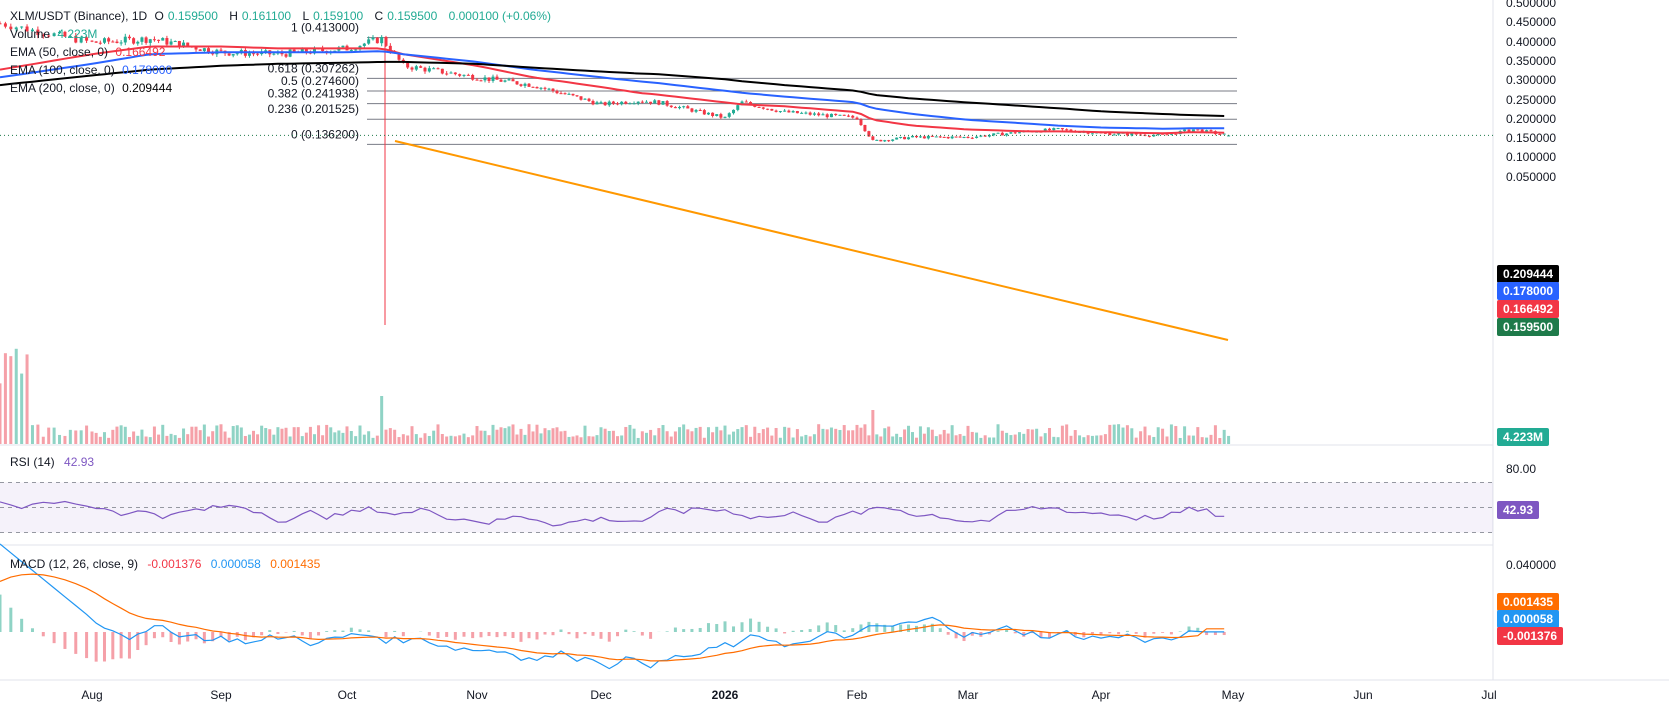 This screenshot has height=726, width=1669. What do you see at coordinates (1518, 510) in the screenshot?
I see `rsi-tag: 42.93` at bounding box center [1518, 510].